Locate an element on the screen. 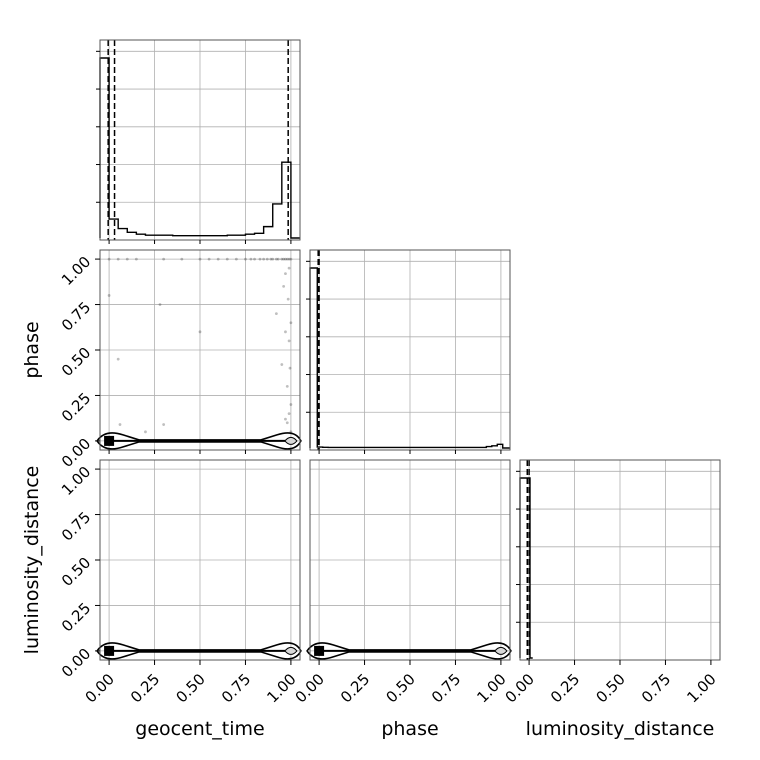 This screenshot has width=760, height=760. histogram-luminosity_distance is located at coordinates (526, 568).